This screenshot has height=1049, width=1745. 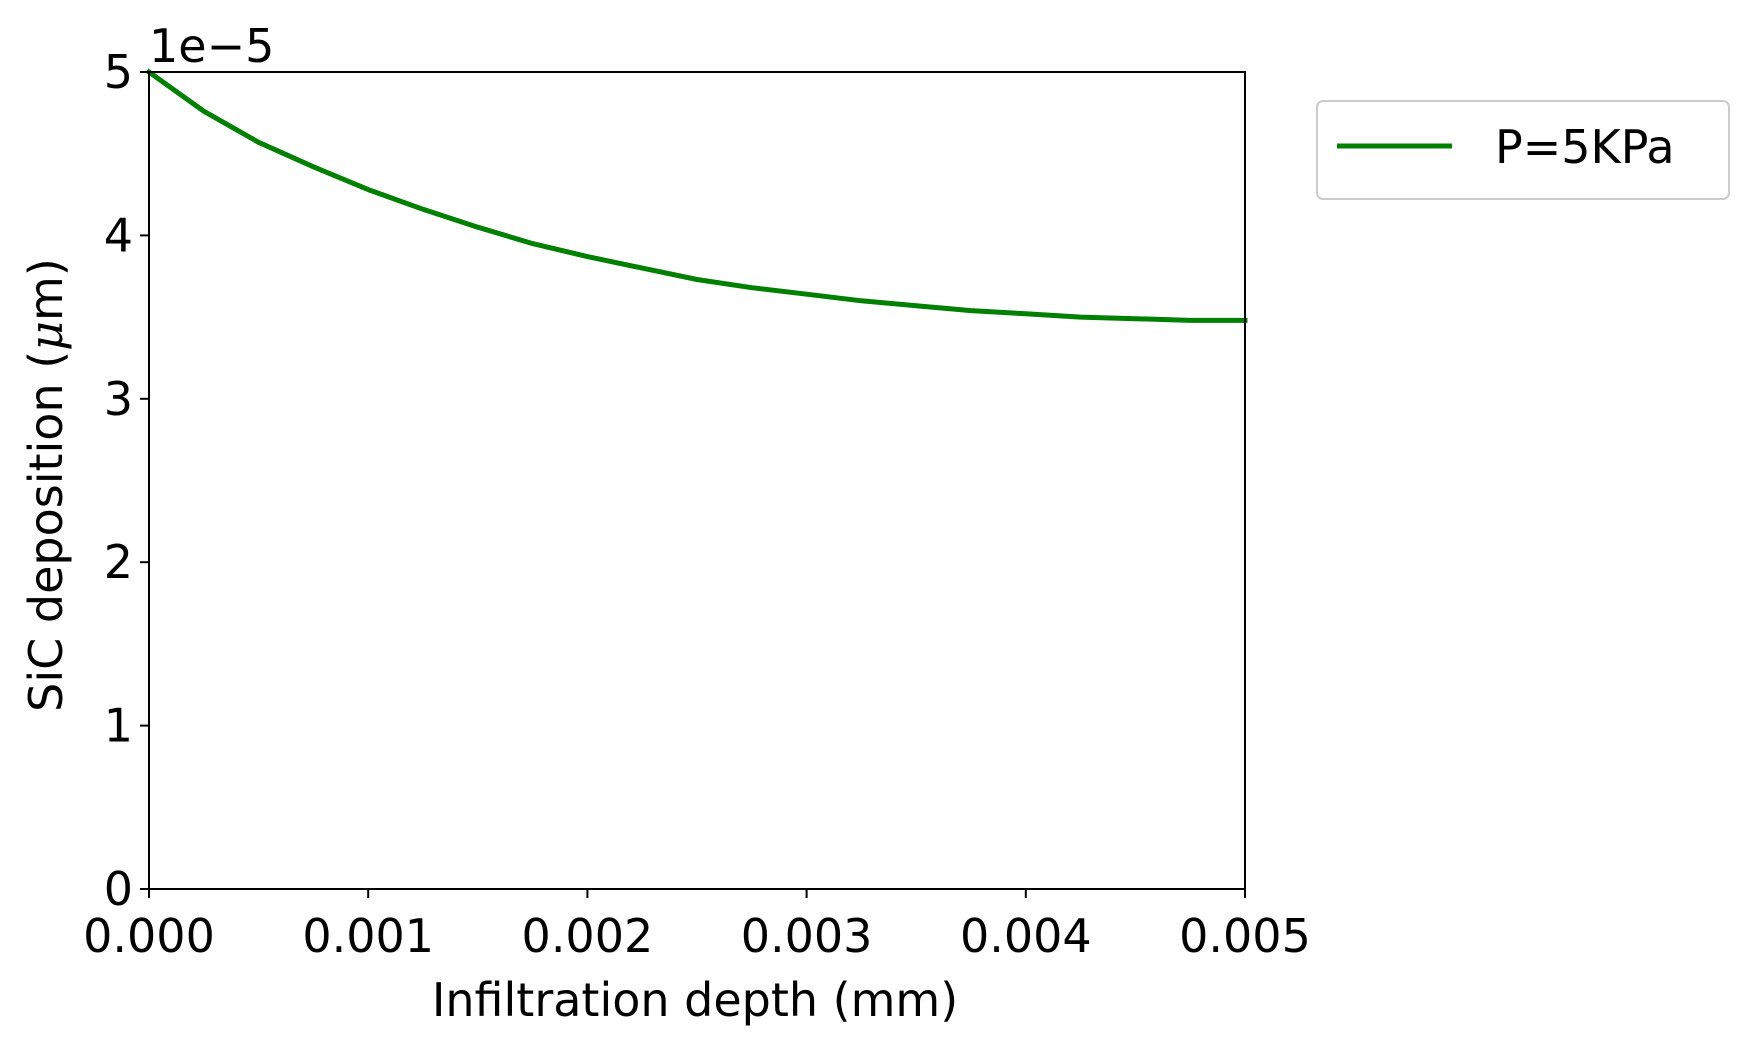 I want to click on y-tick-label: 5, so click(x=118, y=72).